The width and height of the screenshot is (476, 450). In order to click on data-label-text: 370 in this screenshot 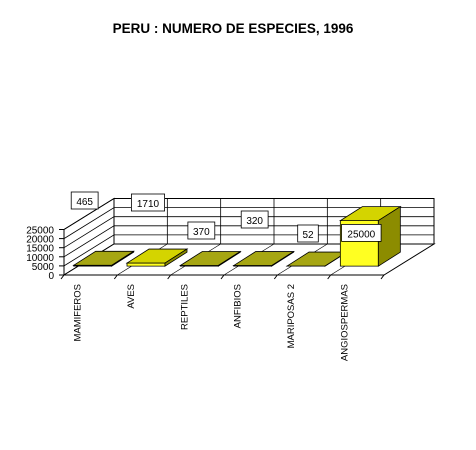, I will do `click(201, 232)`.